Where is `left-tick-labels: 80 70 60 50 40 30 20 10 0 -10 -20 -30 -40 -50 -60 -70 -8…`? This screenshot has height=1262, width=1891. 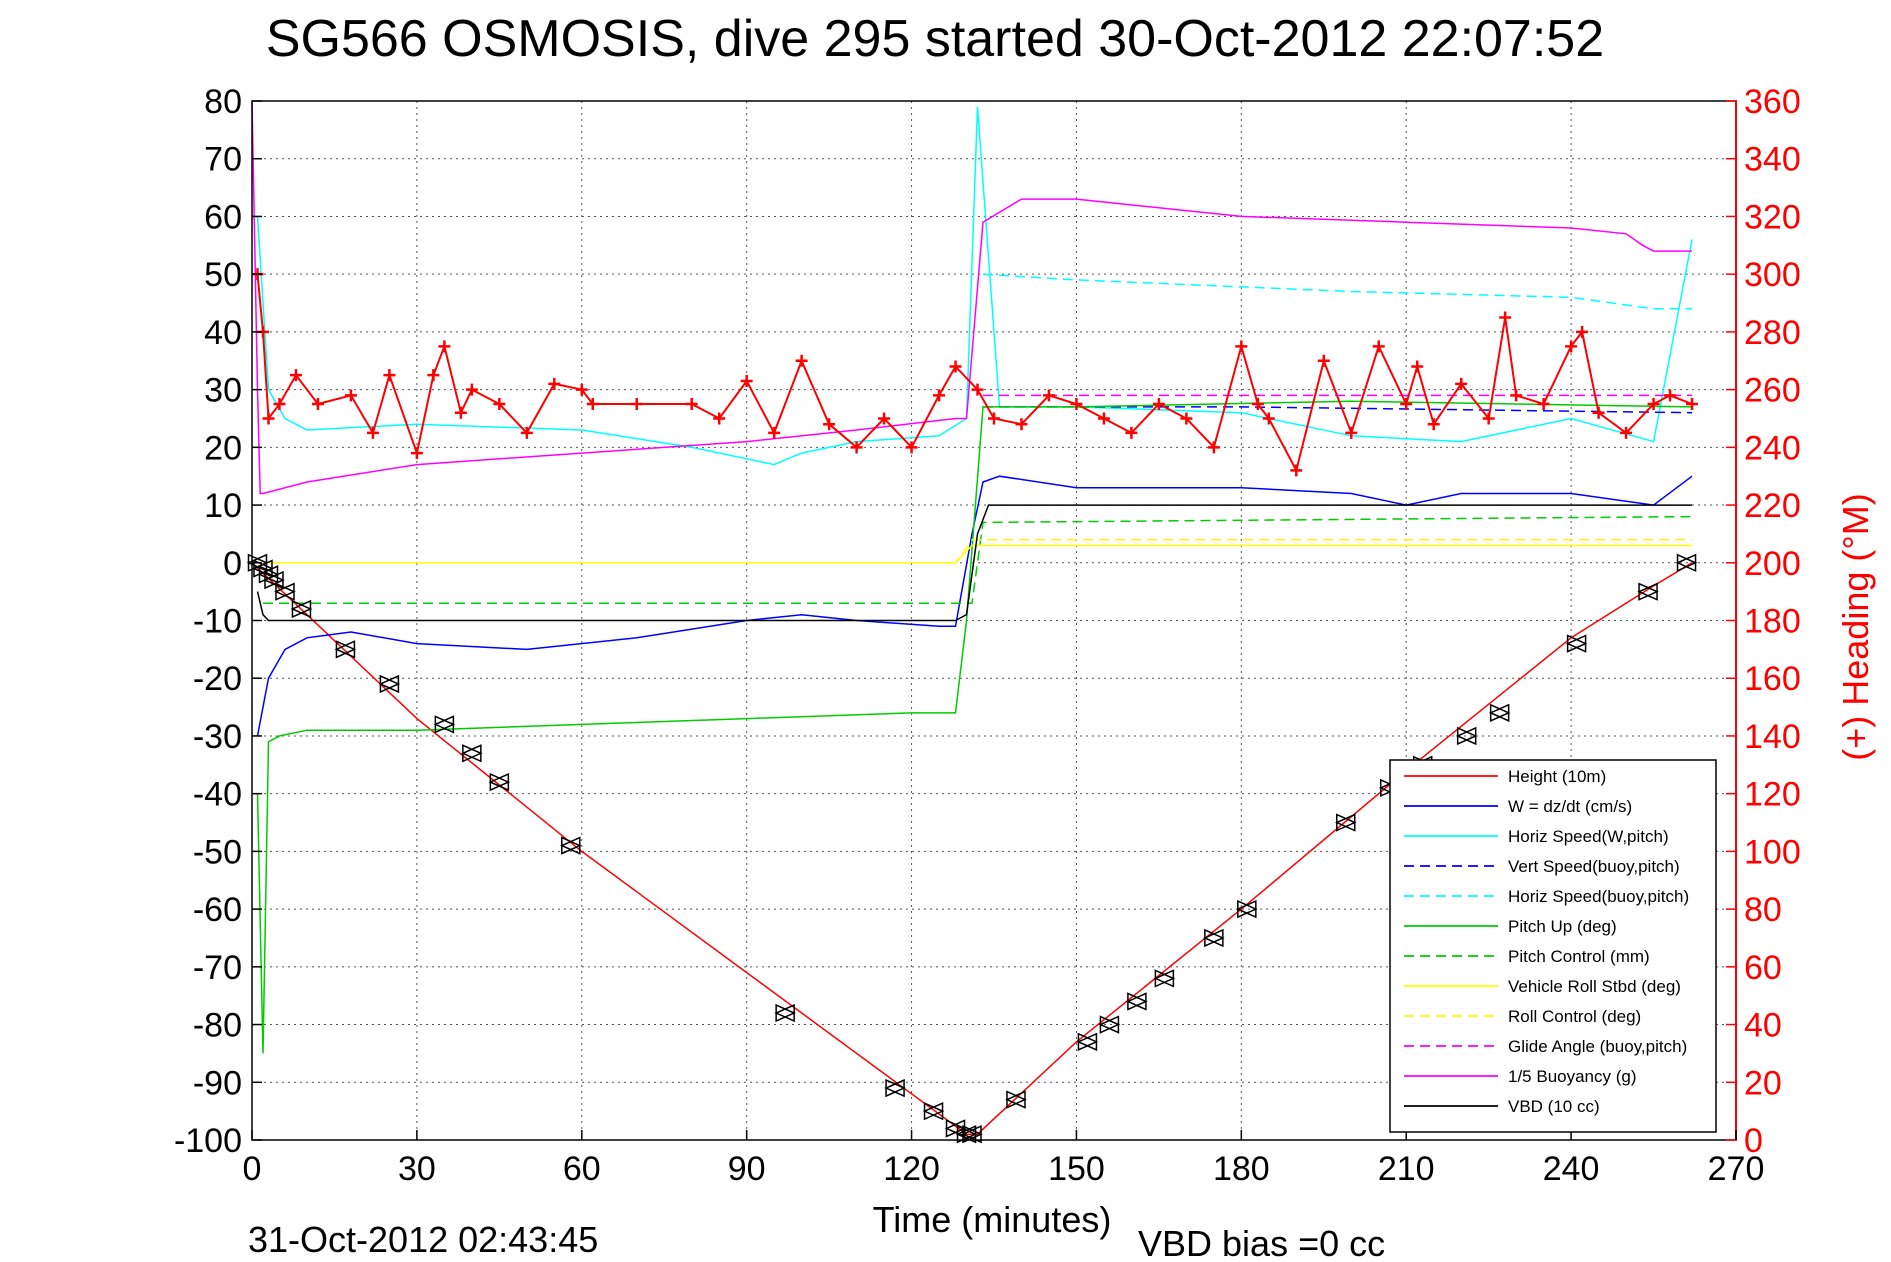 left-tick-labels: 80 70 60 50 40 30 20 10 0 -10 -20 -30 -40 -50 -60 -70 -8… is located at coordinates (218, 621).